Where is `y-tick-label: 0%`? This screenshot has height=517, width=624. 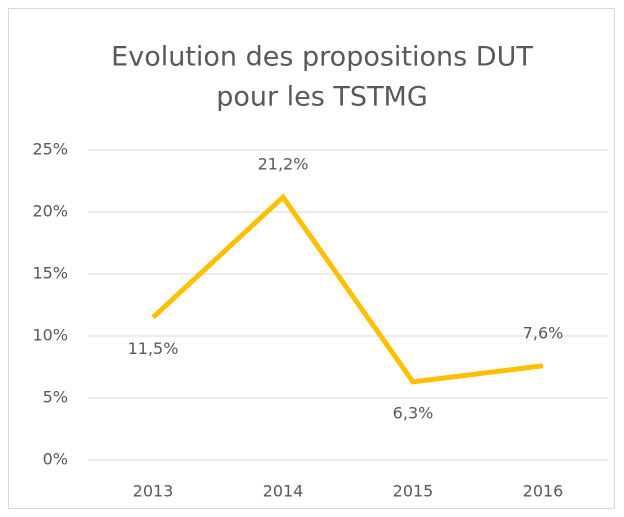 y-tick-label: 0% is located at coordinates (55, 459).